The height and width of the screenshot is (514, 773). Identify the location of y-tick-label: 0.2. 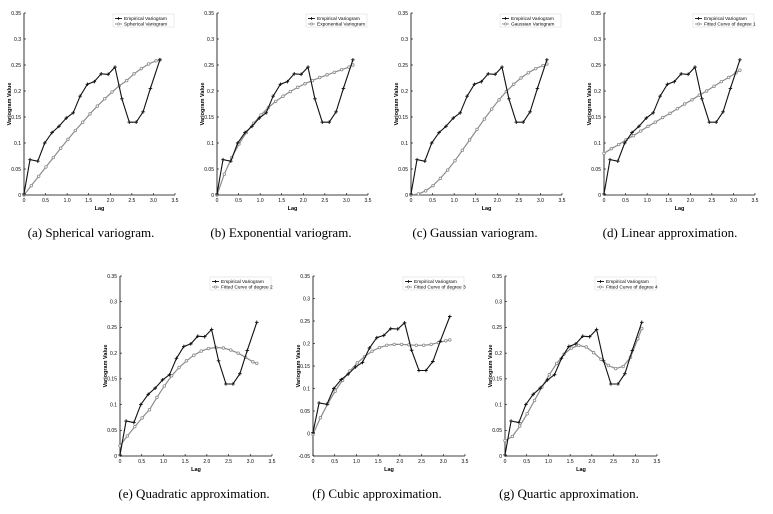
(306, 344).